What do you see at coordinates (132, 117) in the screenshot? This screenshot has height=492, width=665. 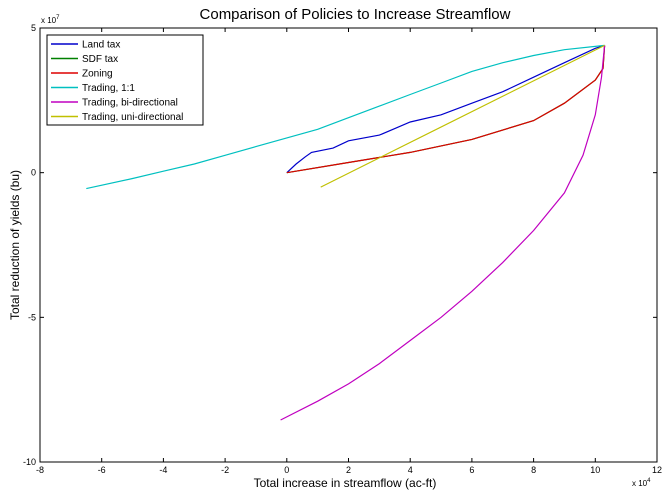 I see `legend-entry: Trading, uni-directional` at bounding box center [132, 117].